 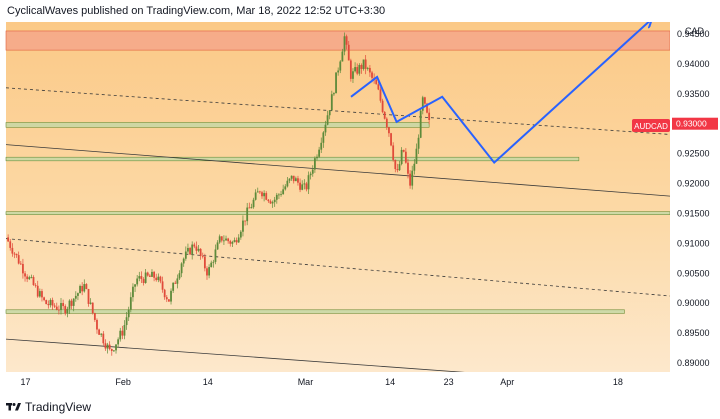 What do you see at coordinates (693, 273) in the screenshot?
I see `price-tick-label: 0.90500` at bounding box center [693, 273].